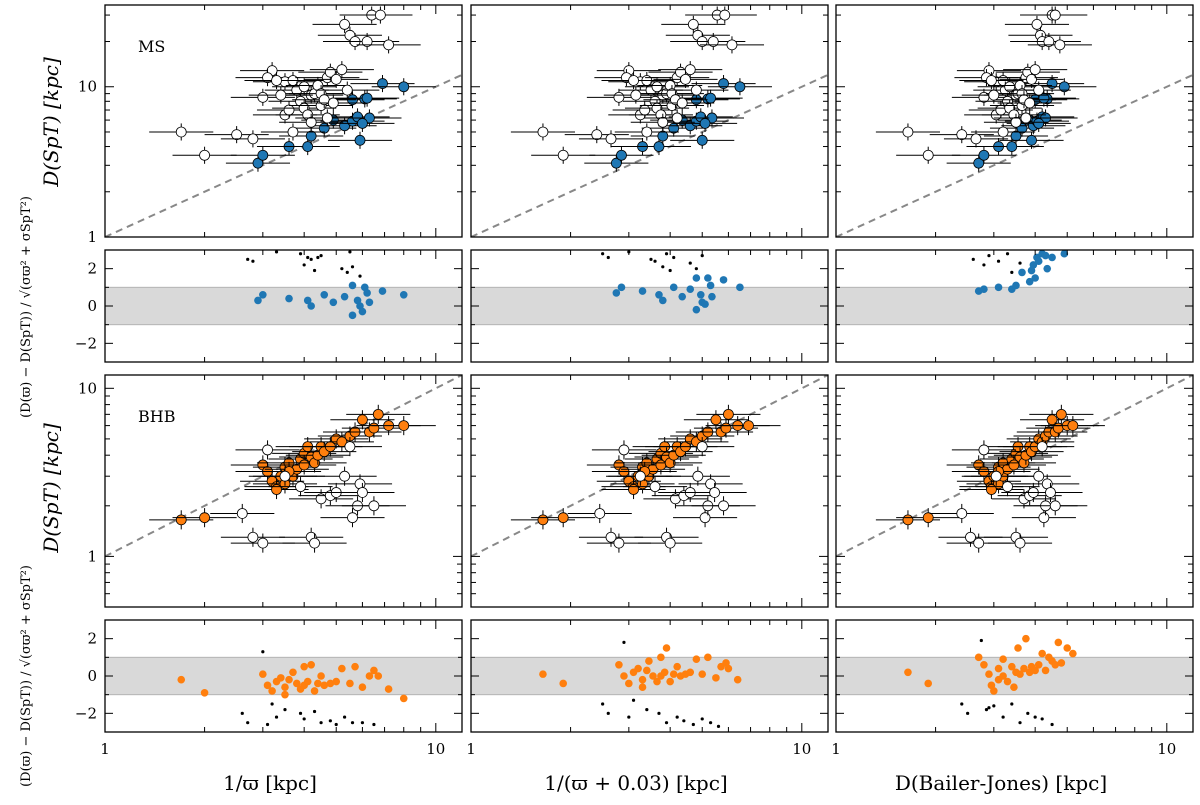  I want to click on series-bhb-selected, so click(292, 467).